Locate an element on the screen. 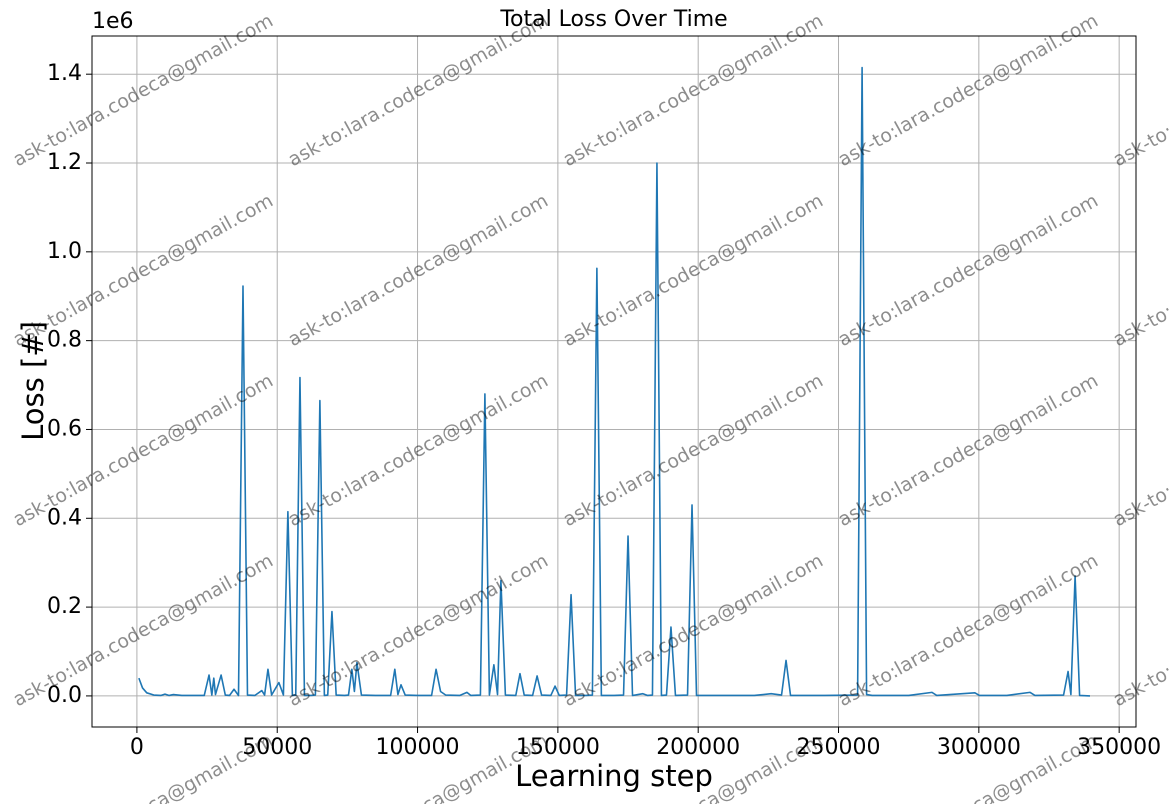 The width and height of the screenshot is (1169, 804). x-tick-label: 250000 is located at coordinates (839, 747).